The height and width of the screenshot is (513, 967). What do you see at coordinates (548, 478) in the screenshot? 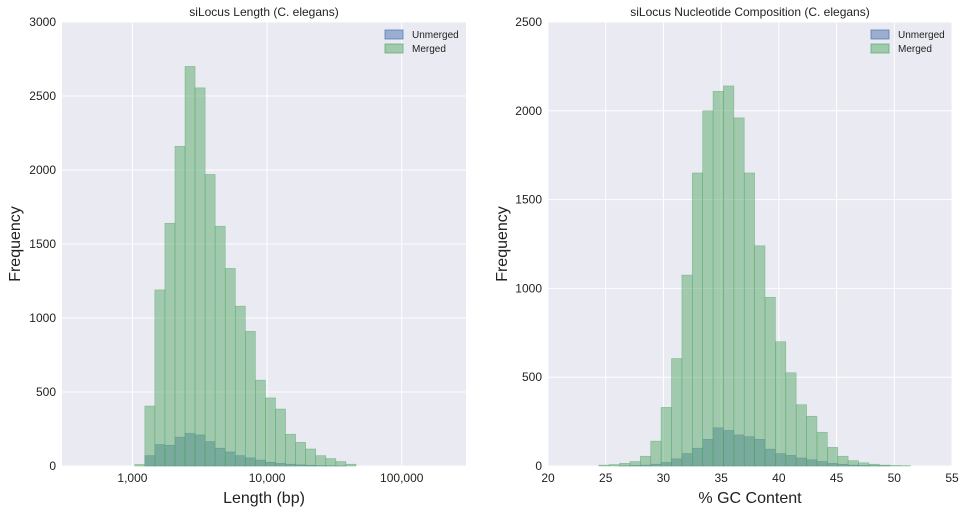
I see `x-tick-label: 20` at bounding box center [548, 478].